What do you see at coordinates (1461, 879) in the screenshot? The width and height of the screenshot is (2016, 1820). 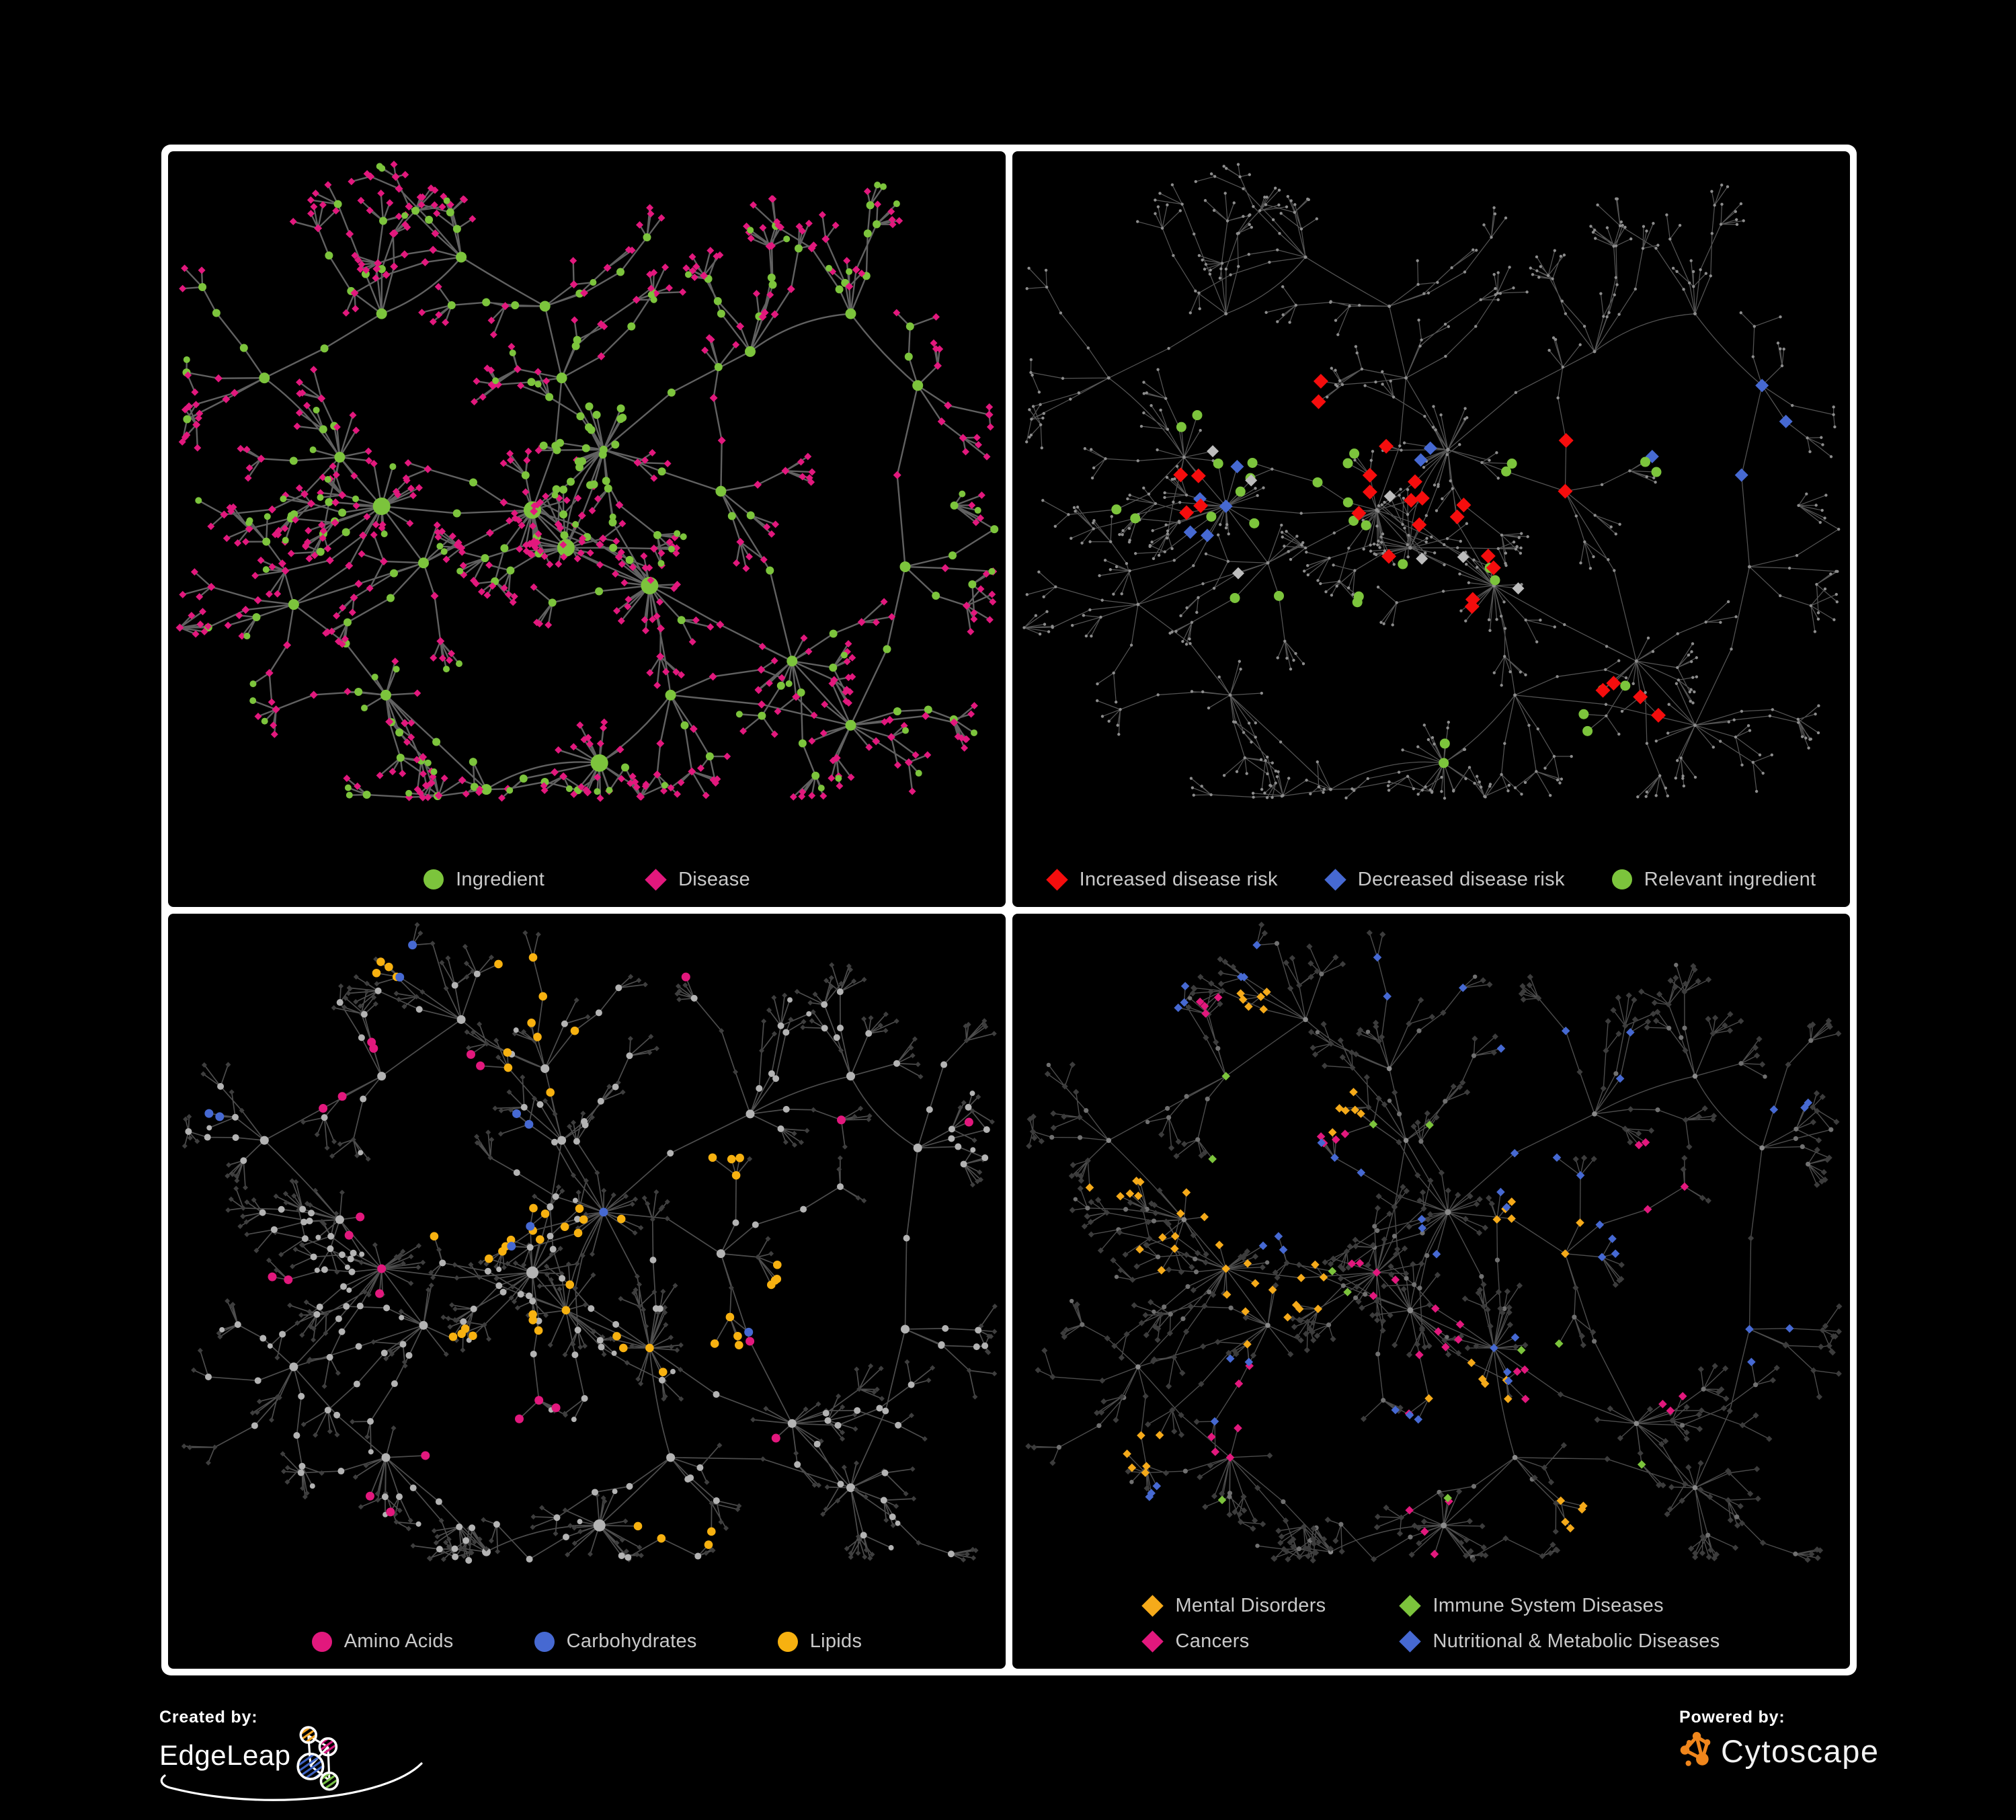 I see `legend-label-decreased-risk: Decreased disease risk` at bounding box center [1461, 879].